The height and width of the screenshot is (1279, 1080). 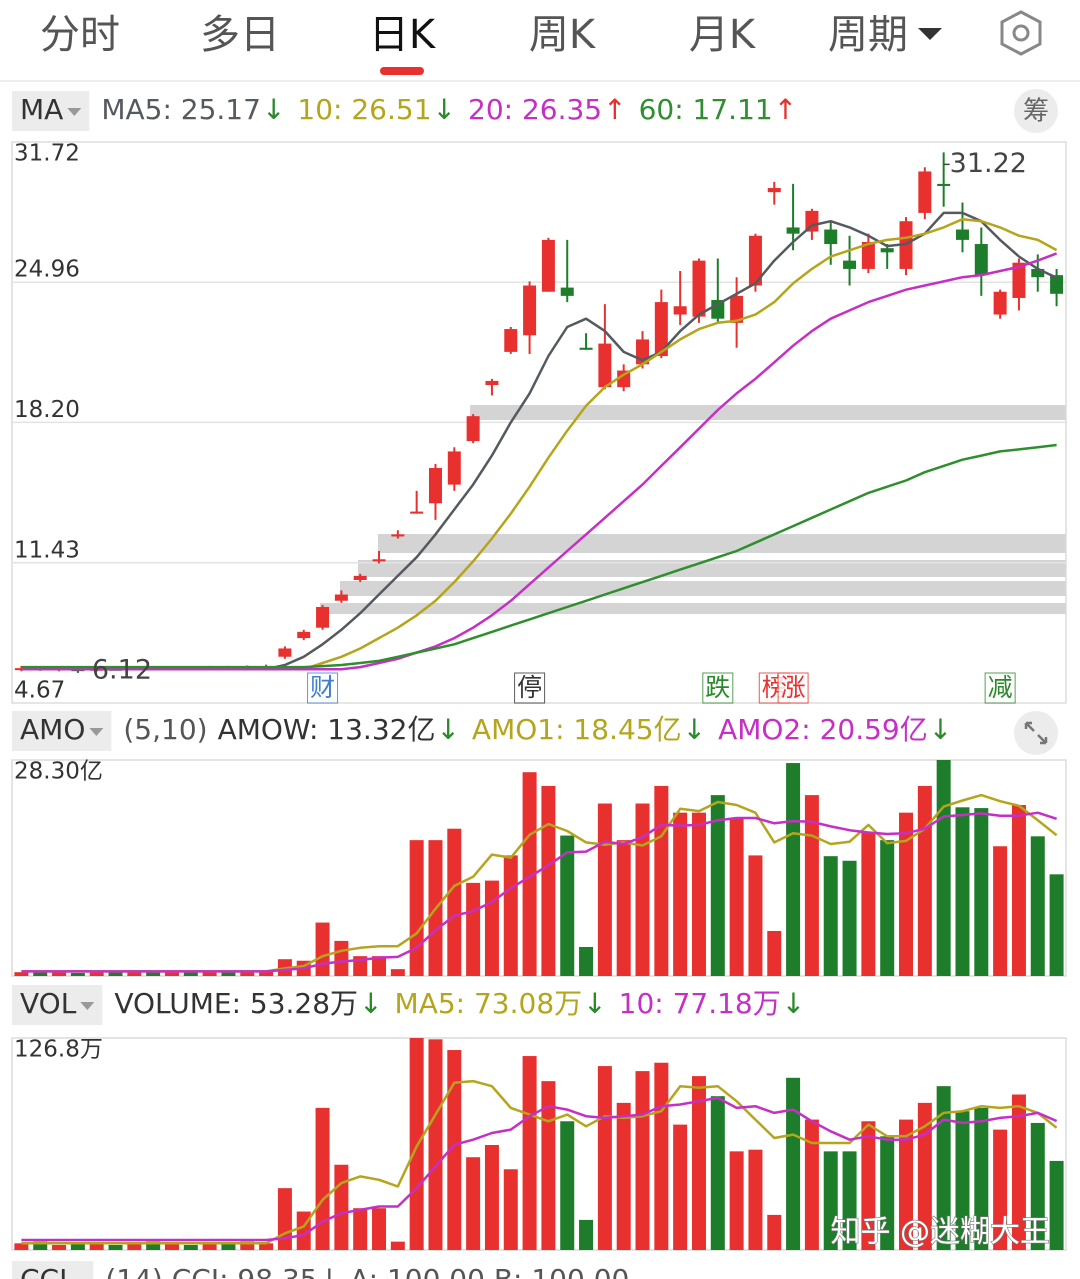 I want to click on event-marker: 停, so click(x=529, y=687).